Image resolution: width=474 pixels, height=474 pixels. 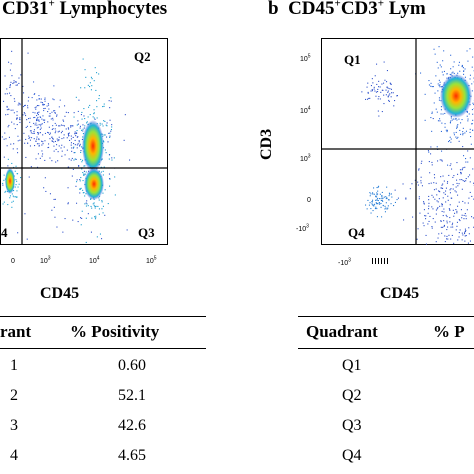 I want to click on panel-a-title-sup: +, so click(x=51, y=5).